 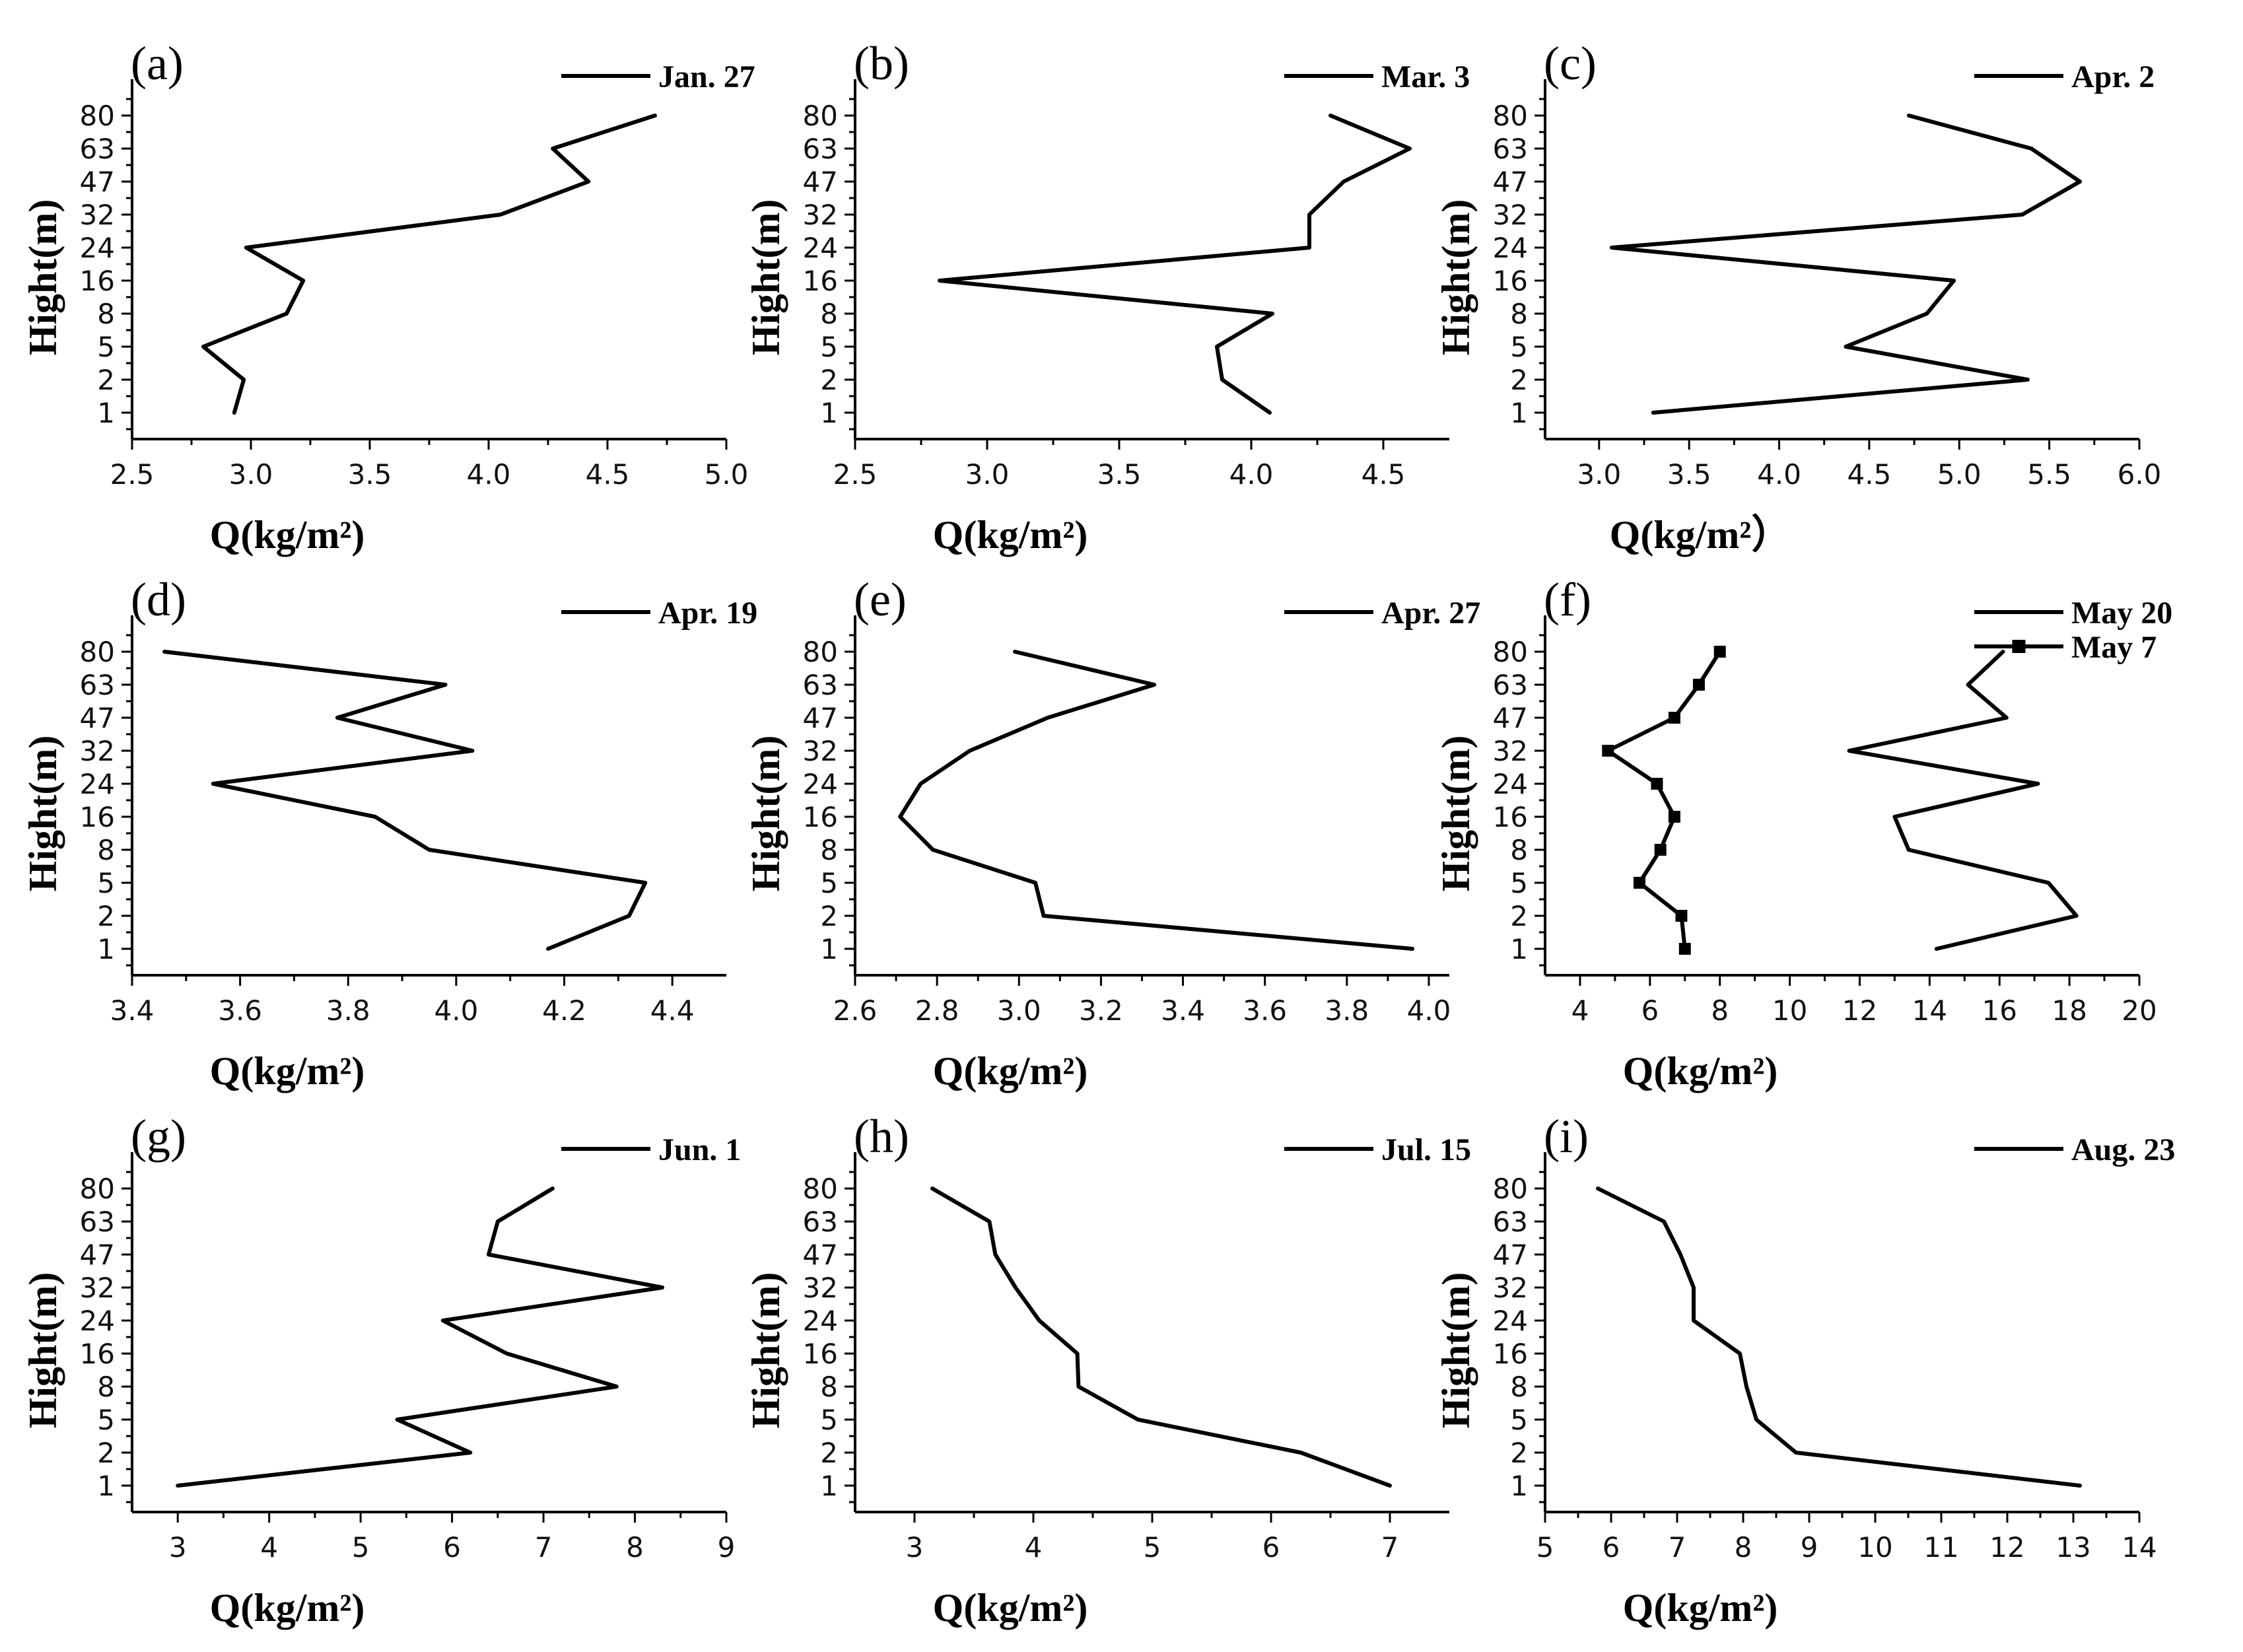 What do you see at coordinates (287, 535) in the screenshot?
I see `x-axis-title: Q(kg/m²)` at bounding box center [287, 535].